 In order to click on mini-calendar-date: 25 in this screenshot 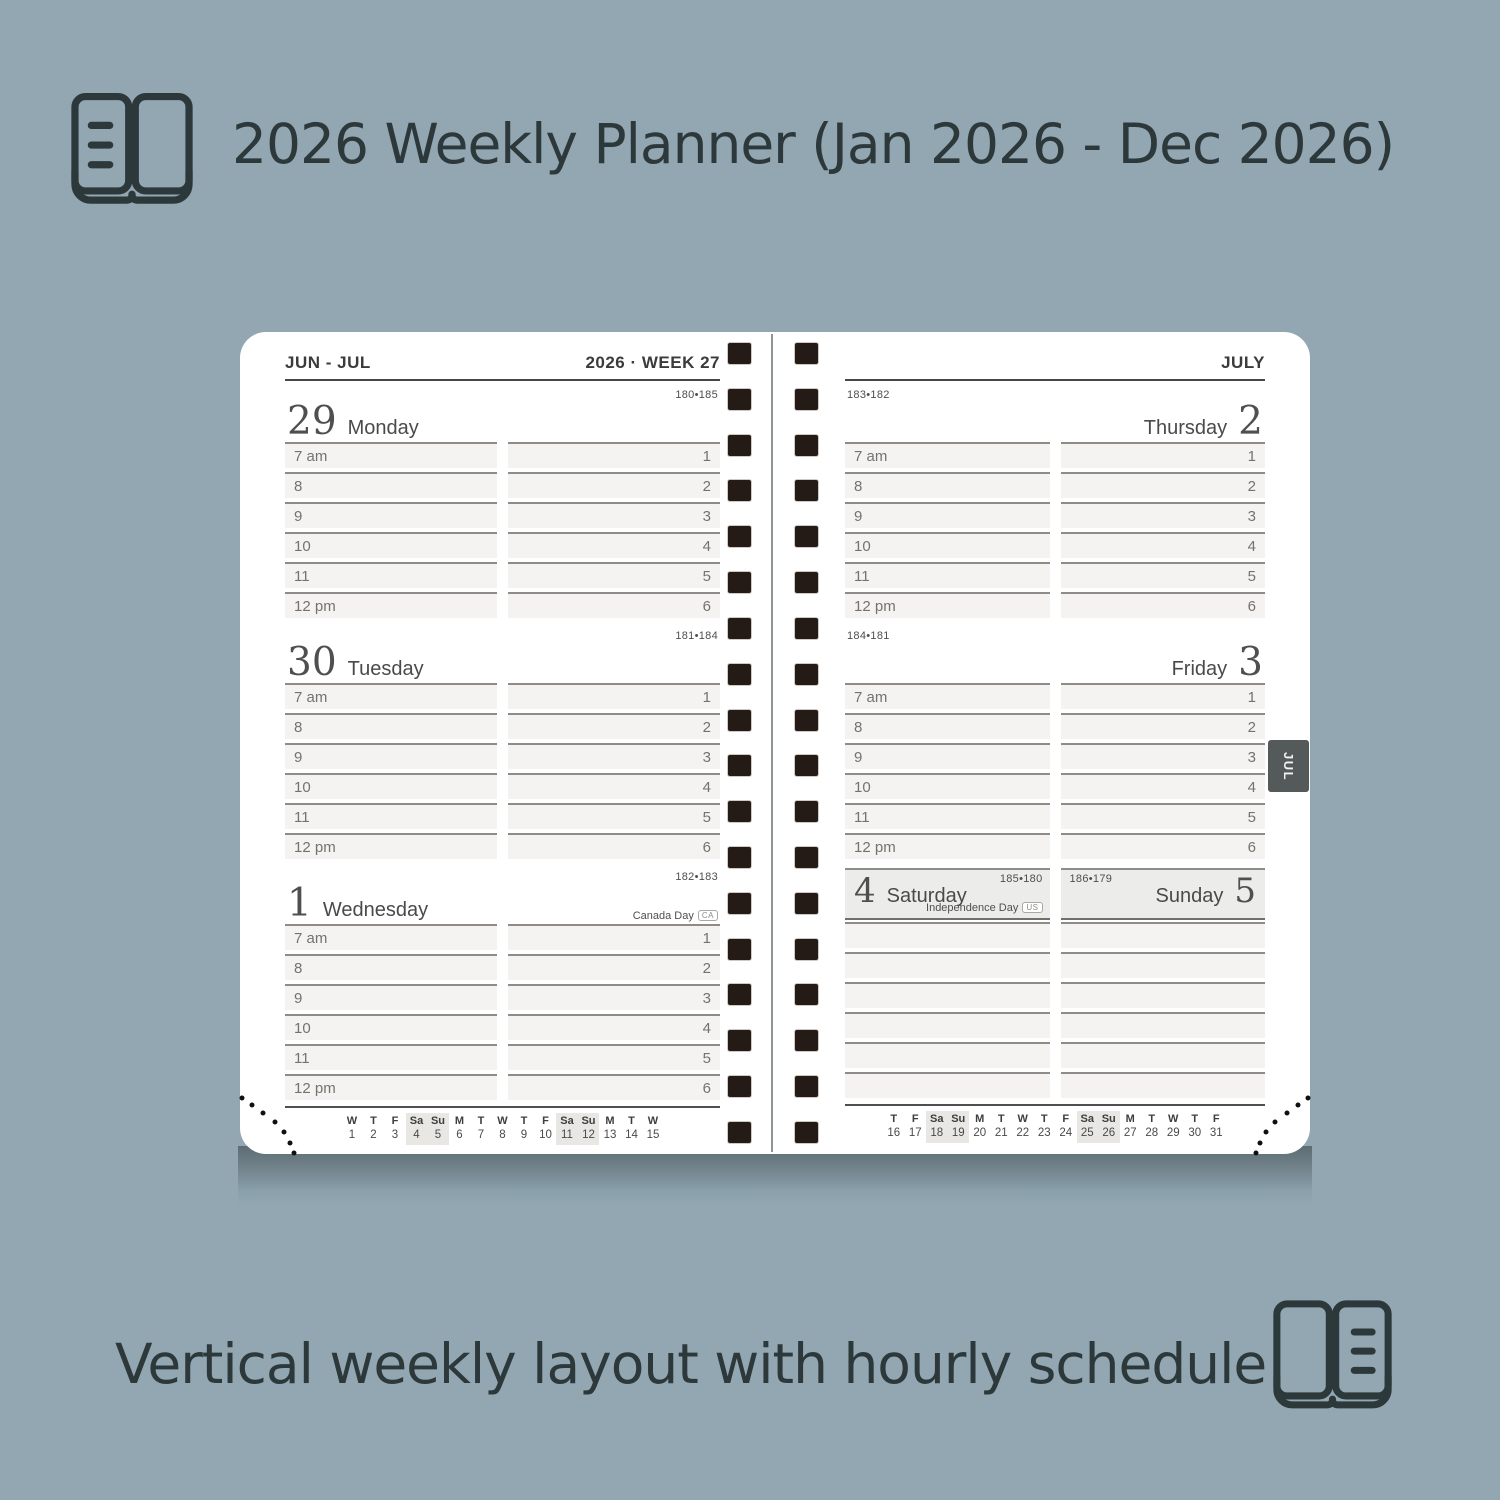, I will do `click(1087, 1133)`.